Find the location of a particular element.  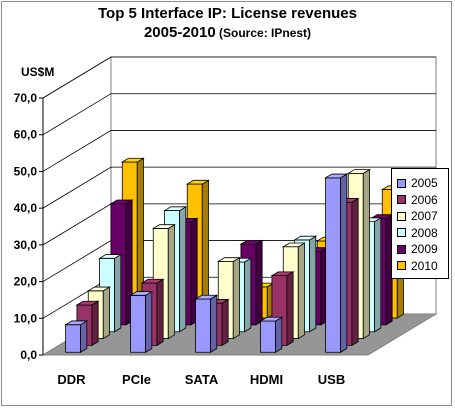

x-tick-label: USB is located at coordinates (331, 379).